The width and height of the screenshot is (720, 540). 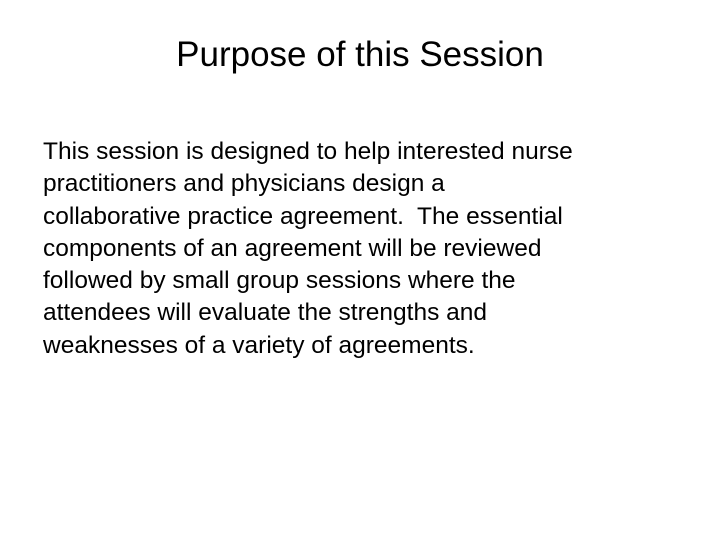 I want to click on body-line: practitioners and physicians design a, so click(x=244, y=184).